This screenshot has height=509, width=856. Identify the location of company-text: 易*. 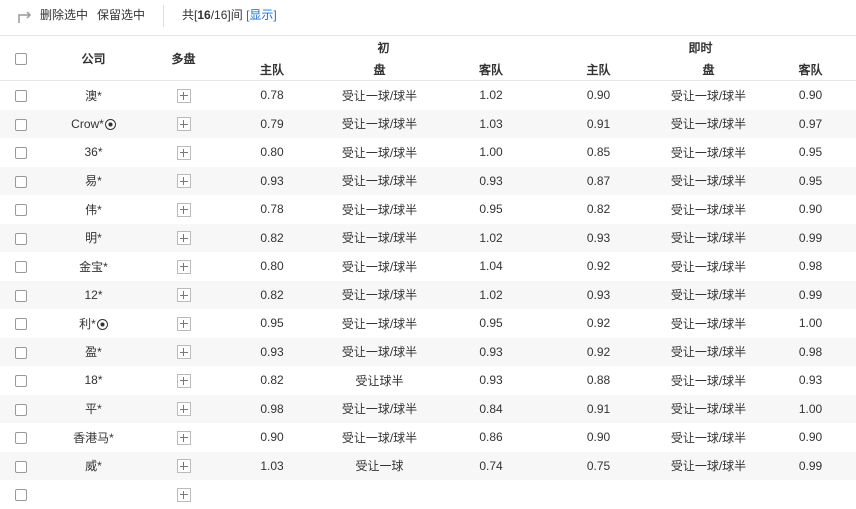
(93, 181).